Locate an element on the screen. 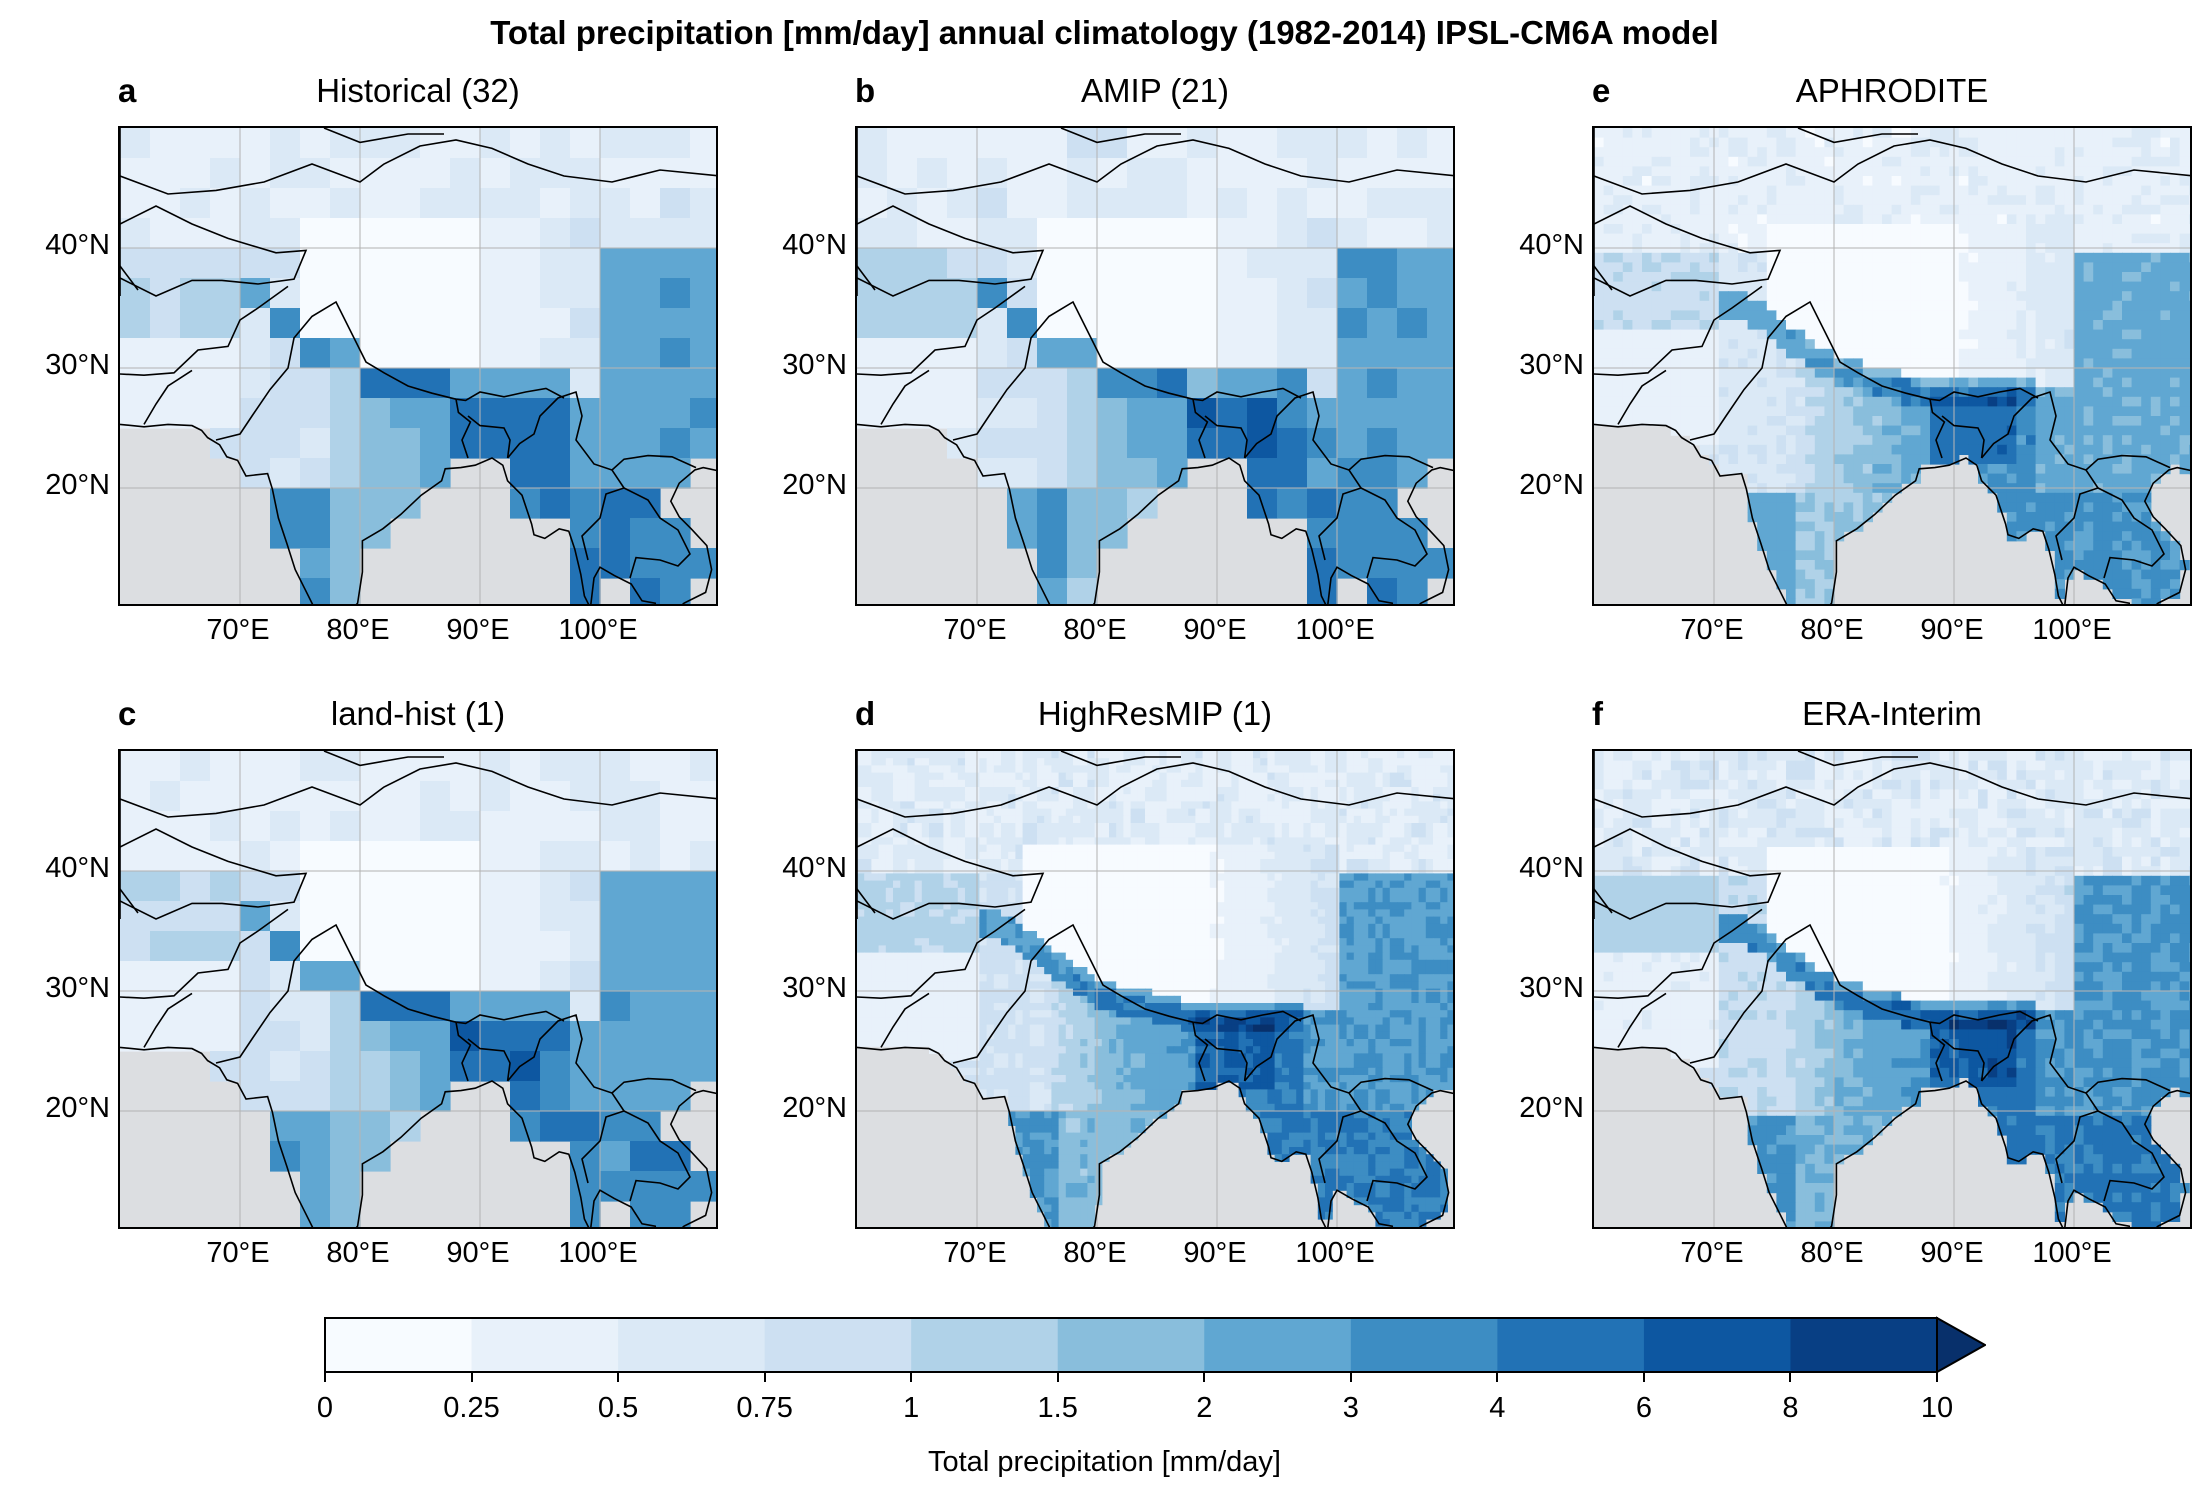 The height and width of the screenshot is (1506, 2209). country-border is located at coordinates (1678, 331).